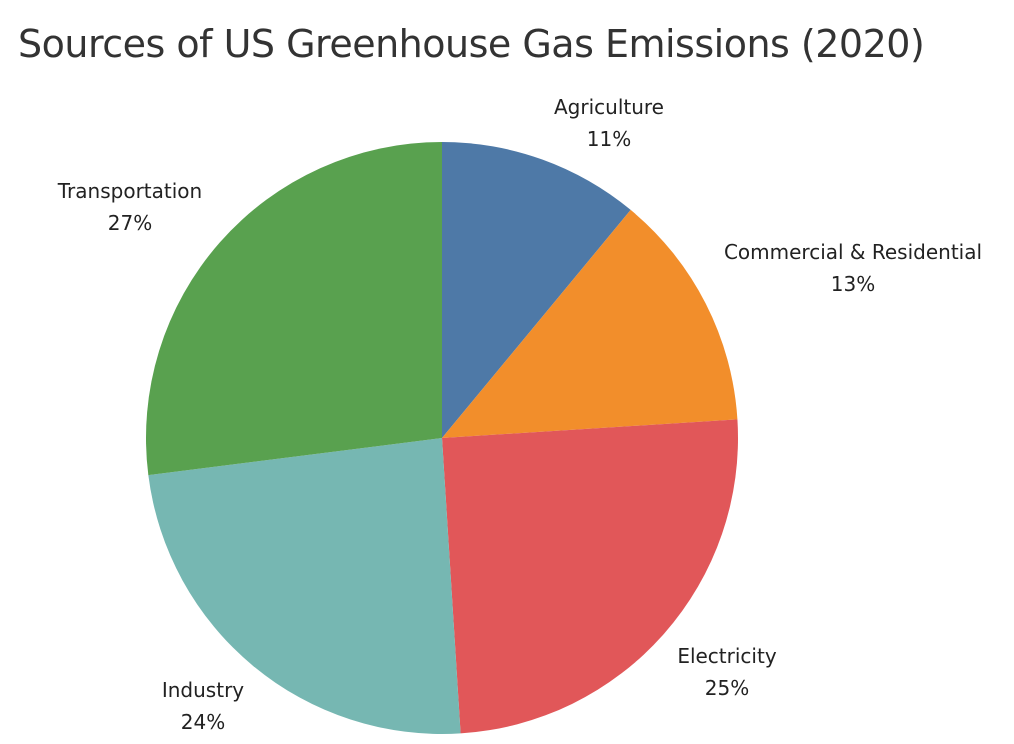 This screenshot has height=744, width=1014. Describe the element at coordinates (294, 309) in the screenshot. I see `pie-slice-transportation` at that location.